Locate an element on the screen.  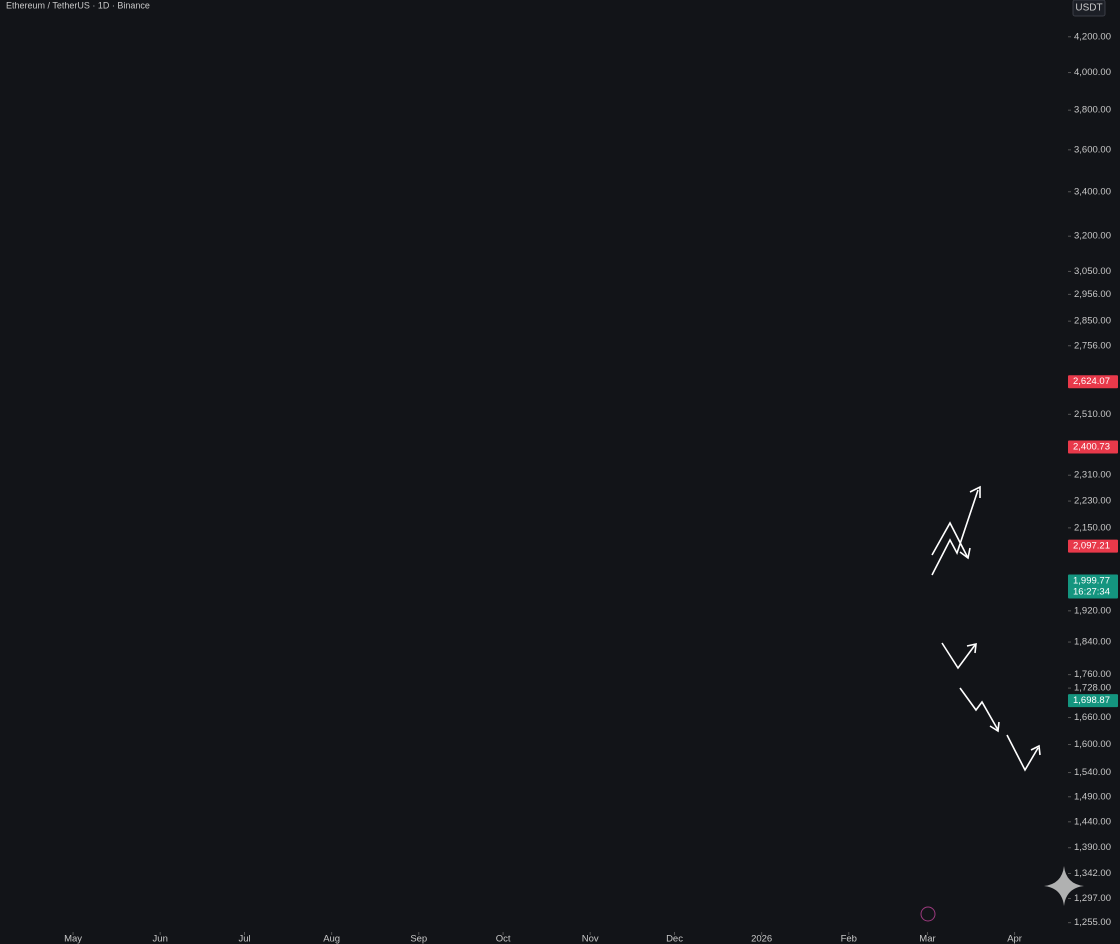
x-tick-label: Dec is located at coordinates (674, 939).